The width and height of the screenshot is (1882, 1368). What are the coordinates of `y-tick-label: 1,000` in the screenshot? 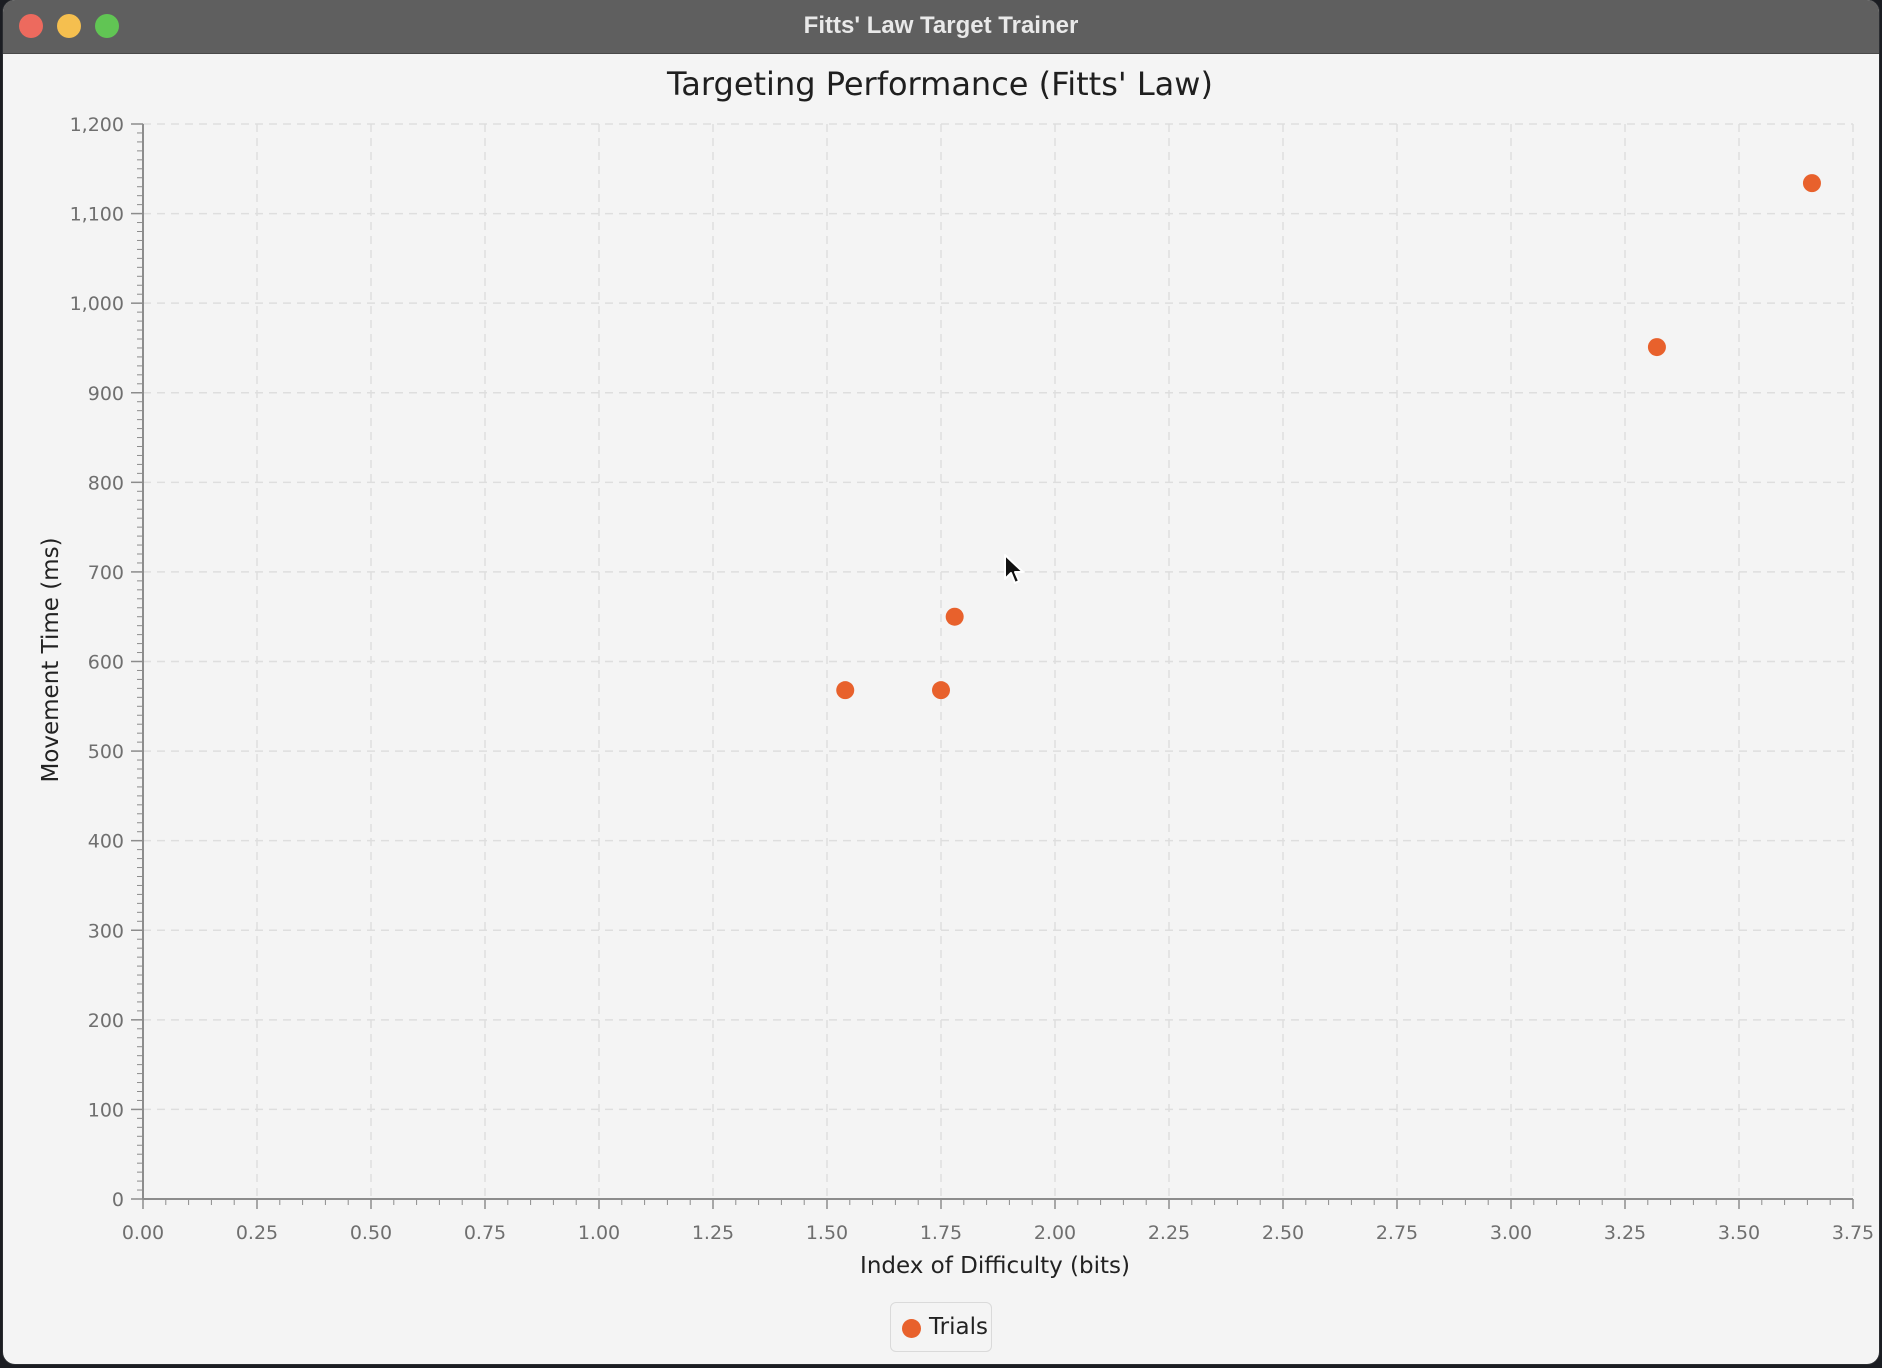 It's located at (97, 304).